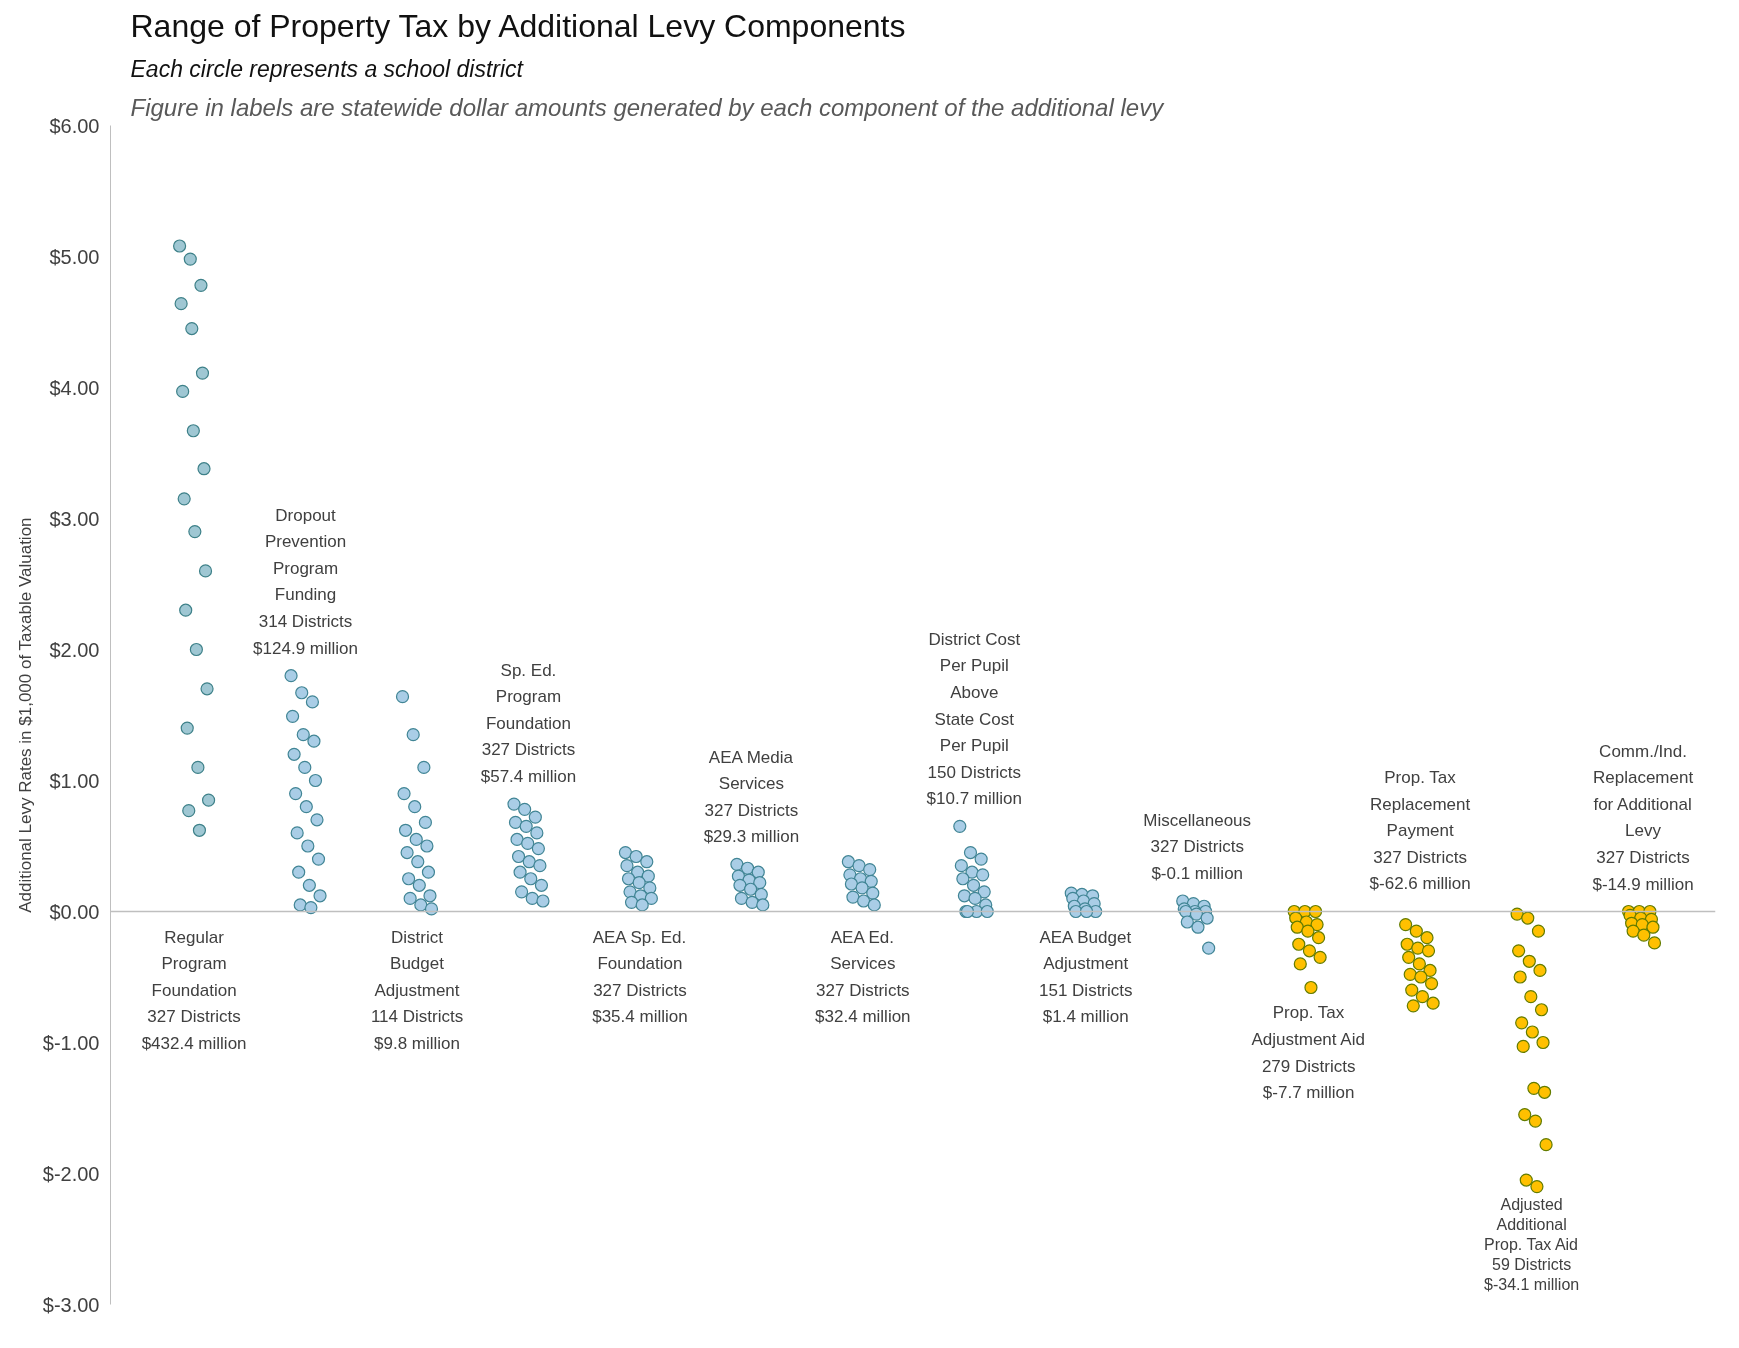 The width and height of the screenshot is (1739, 1348). Describe the element at coordinates (1086, 977) in the screenshot. I see `x-tick-label: AEA Budget Adjustment 151 Districts $1.4 million` at that location.